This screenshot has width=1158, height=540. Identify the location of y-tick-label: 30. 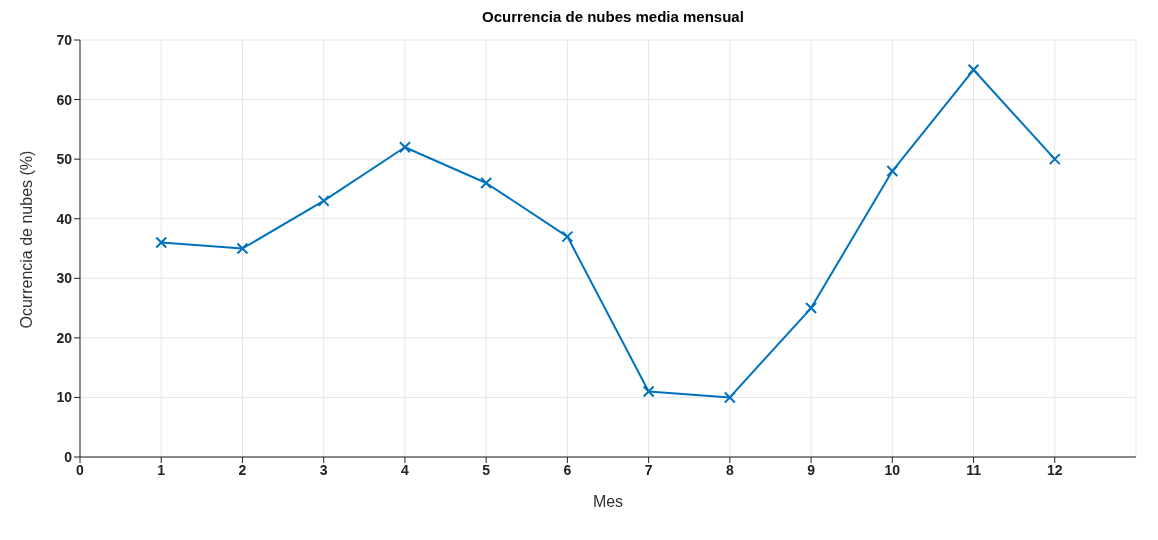
(64, 278).